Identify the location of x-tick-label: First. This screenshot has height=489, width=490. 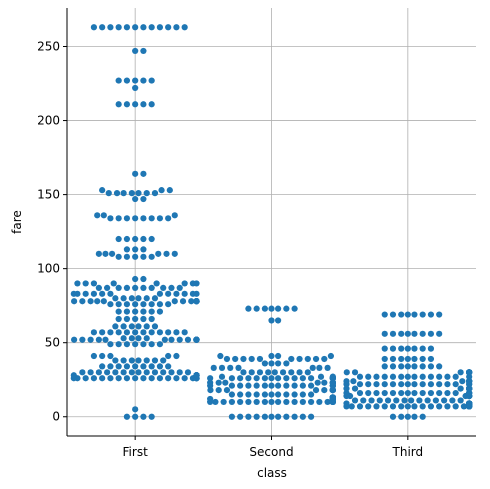
(136, 452).